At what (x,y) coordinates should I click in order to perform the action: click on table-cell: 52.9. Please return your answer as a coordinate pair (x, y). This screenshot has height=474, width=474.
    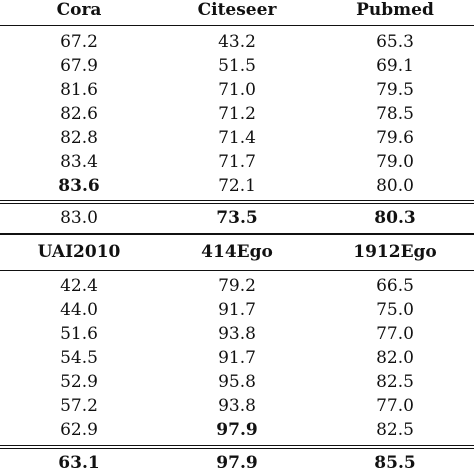
    Looking at the image, I should click on (79, 382).